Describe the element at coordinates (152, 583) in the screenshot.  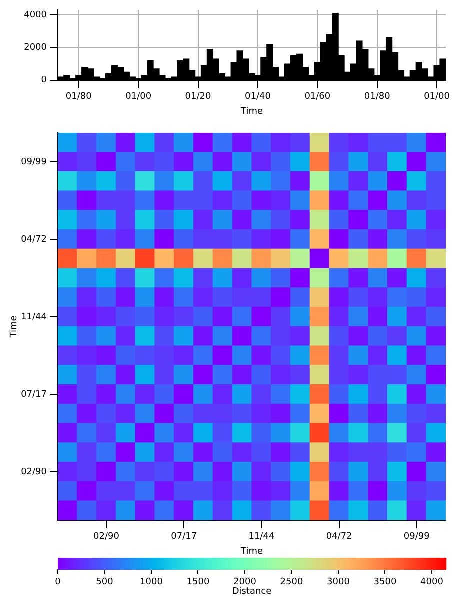
I see `color-bar-label: 1000` at that location.